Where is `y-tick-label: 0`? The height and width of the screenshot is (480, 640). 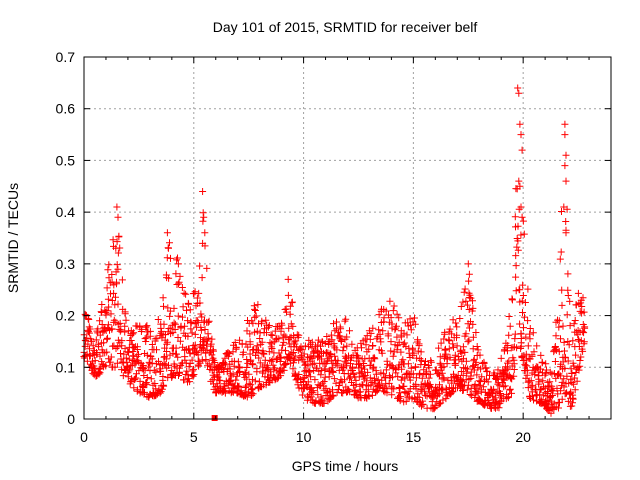
y-tick-label: 0 is located at coordinates (71, 419).